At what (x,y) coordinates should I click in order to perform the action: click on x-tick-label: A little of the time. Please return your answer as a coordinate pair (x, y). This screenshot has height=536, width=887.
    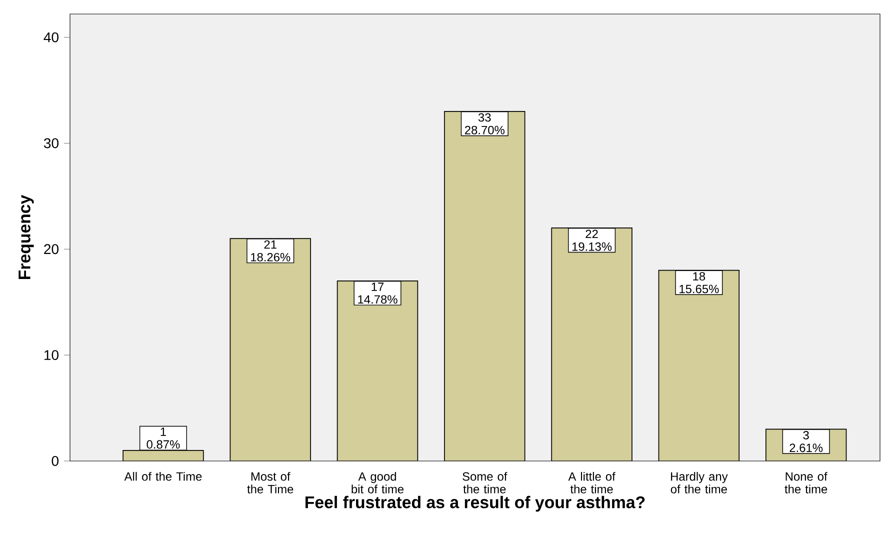
    Looking at the image, I should click on (592, 483).